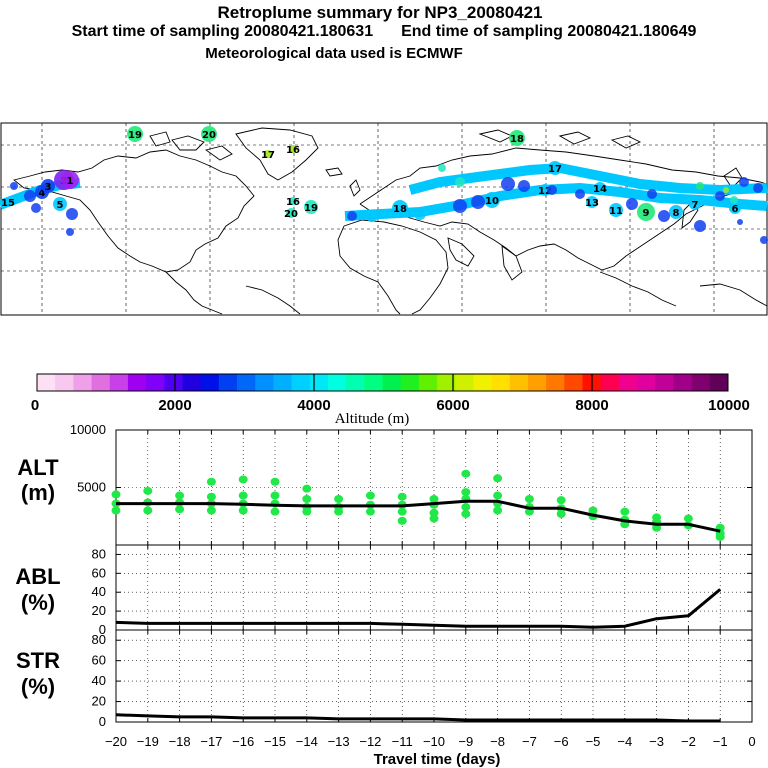  I want to click on y-tick-label: 40, so click(99, 680).